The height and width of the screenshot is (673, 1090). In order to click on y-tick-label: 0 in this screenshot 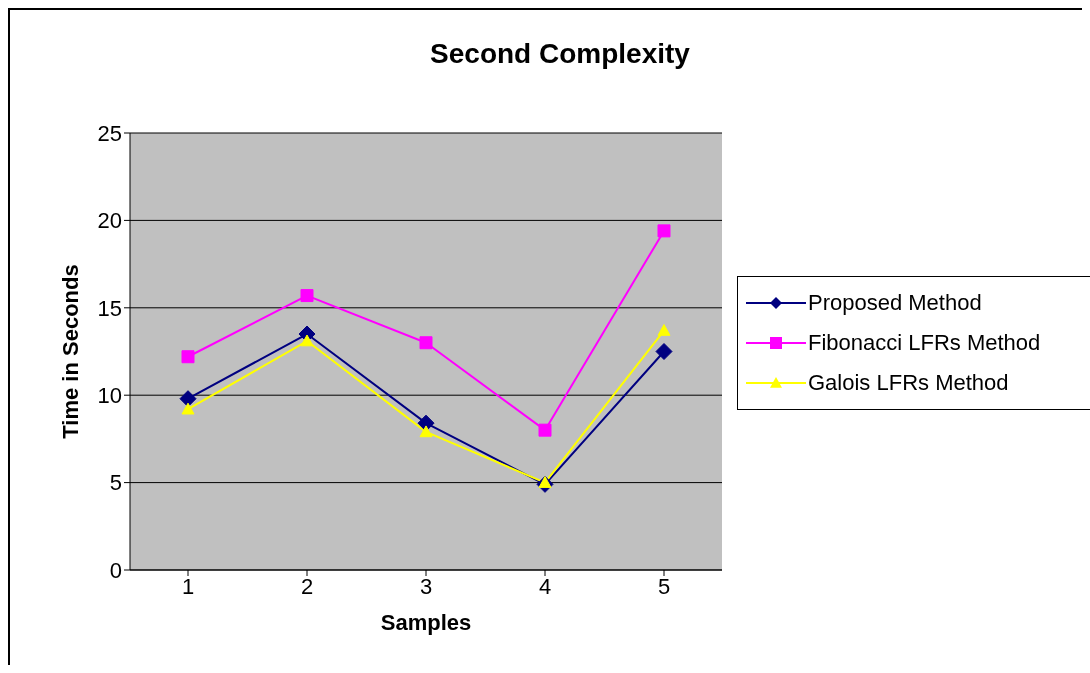, I will do `click(115, 570)`.